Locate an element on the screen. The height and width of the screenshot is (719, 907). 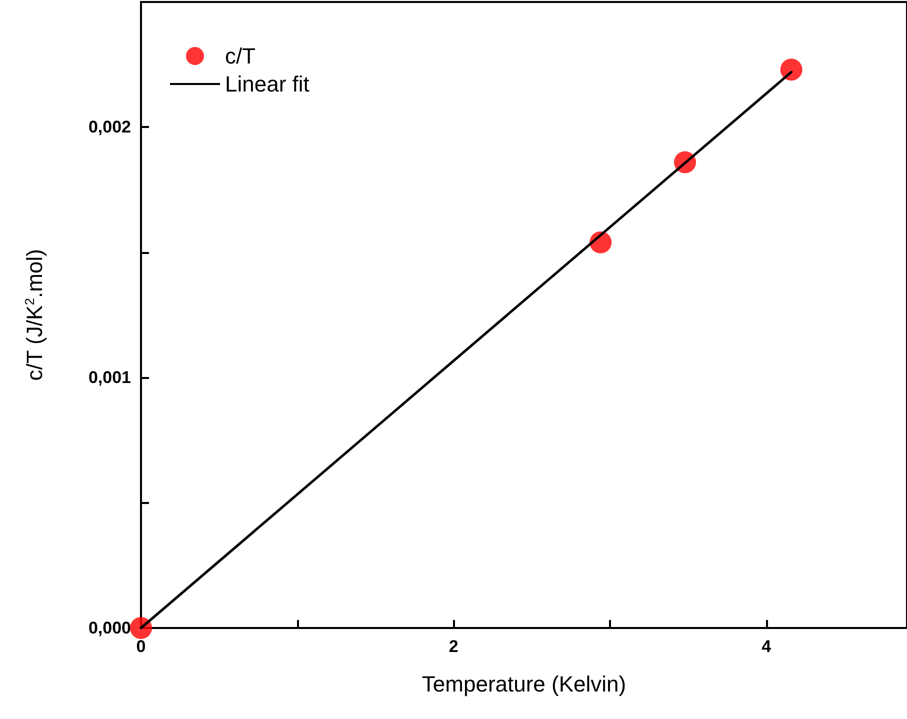
x-axis-title: Temperature (Kelvin) is located at coordinates (524, 684).